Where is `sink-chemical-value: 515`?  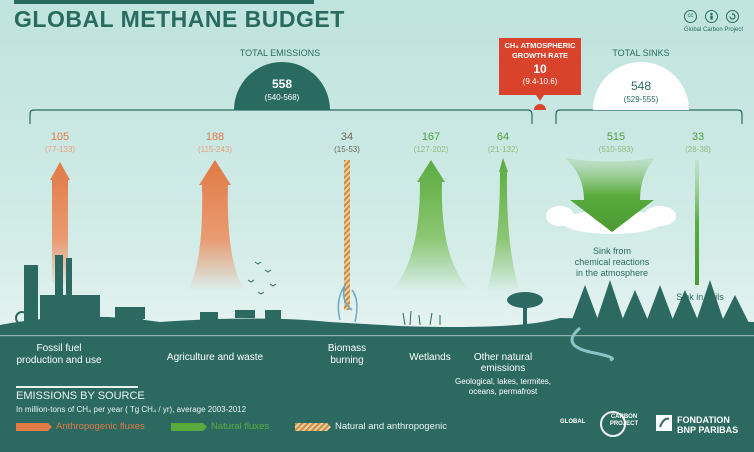 sink-chemical-value: 515 is located at coordinates (616, 137).